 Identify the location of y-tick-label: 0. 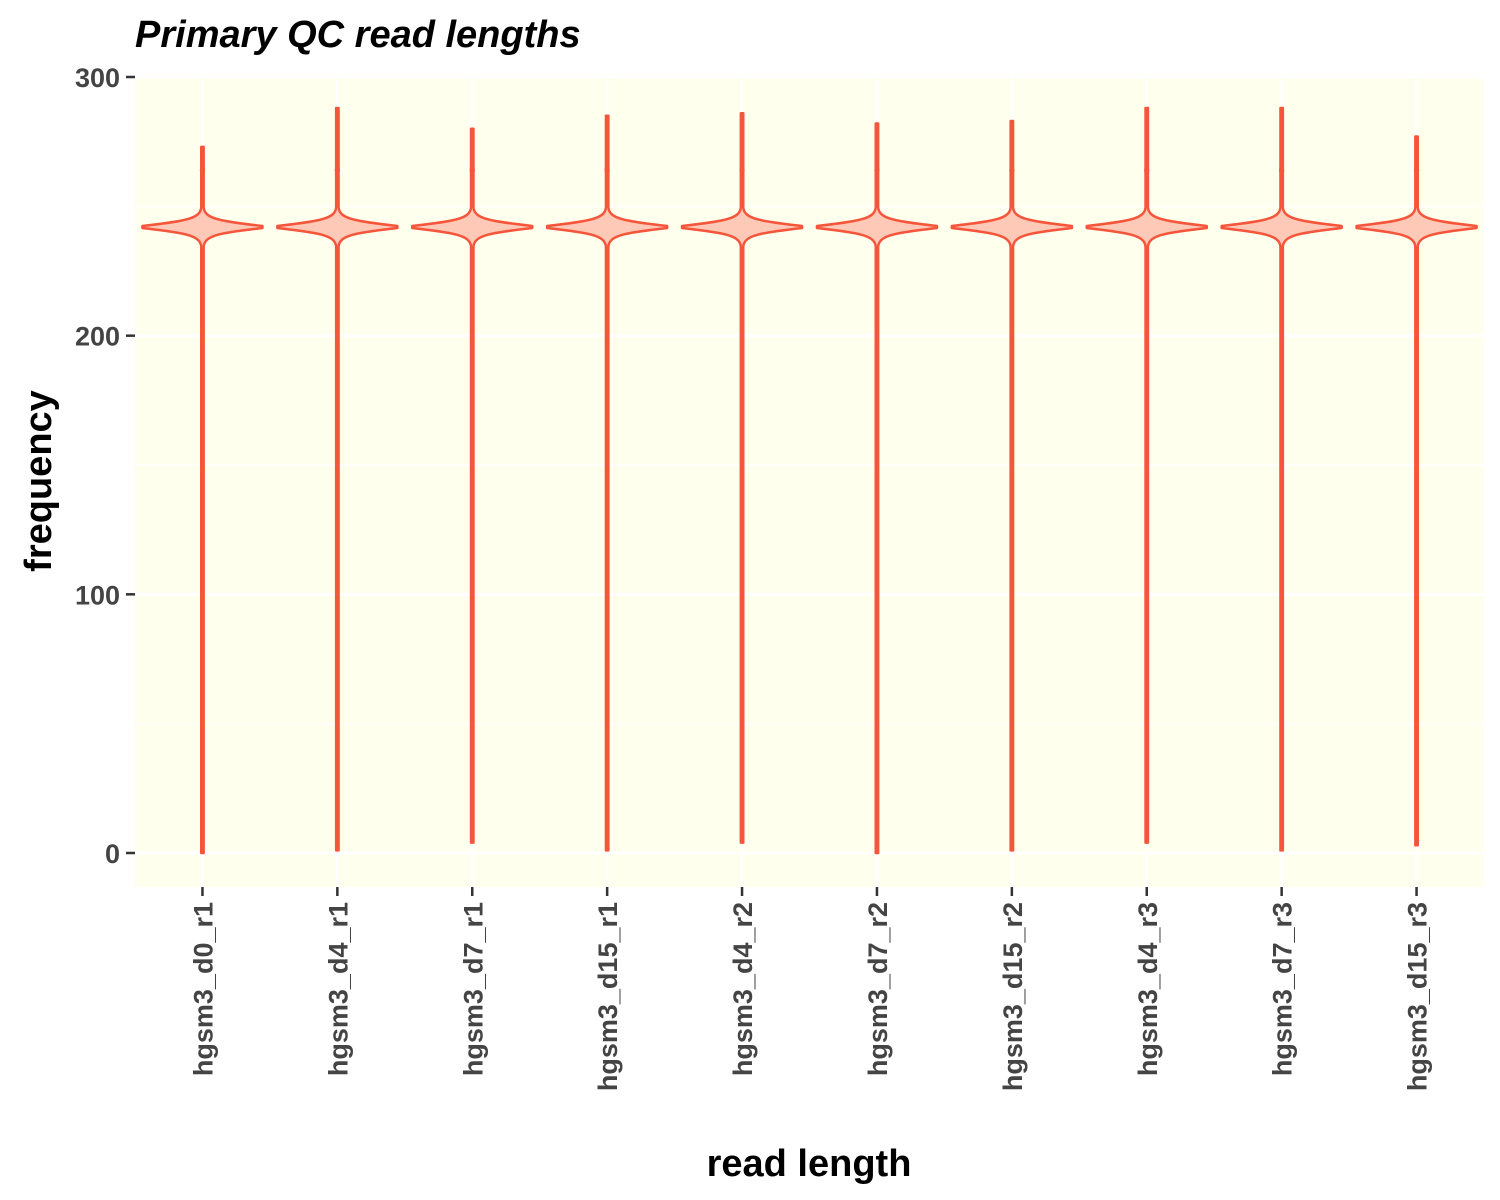
(112, 854).